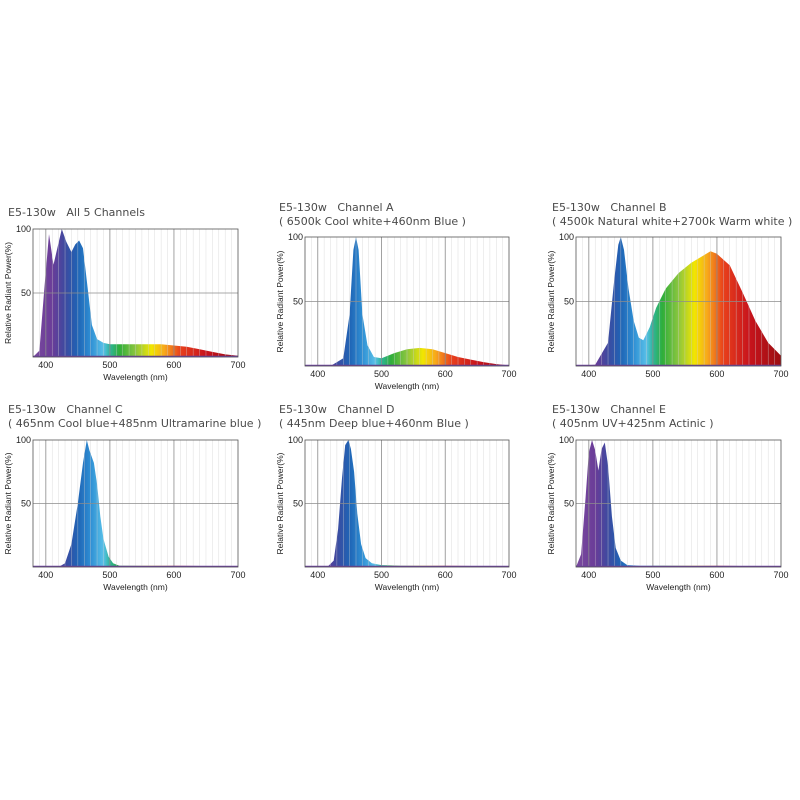  Describe the element at coordinates (336, 207) in the screenshot. I see `chart-title: E5-130w Channel A` at that location.